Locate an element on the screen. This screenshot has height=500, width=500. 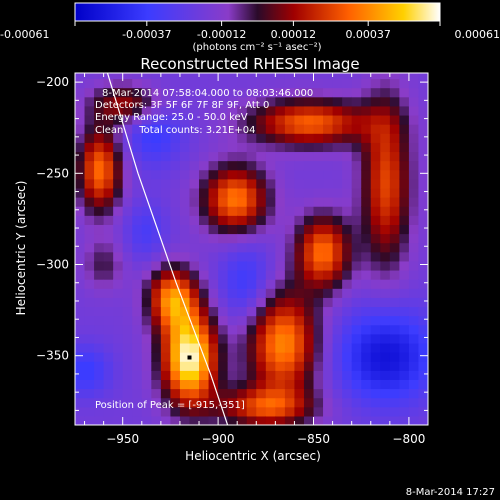
y-tick-label: −200 is located at coordinates (52, 82).